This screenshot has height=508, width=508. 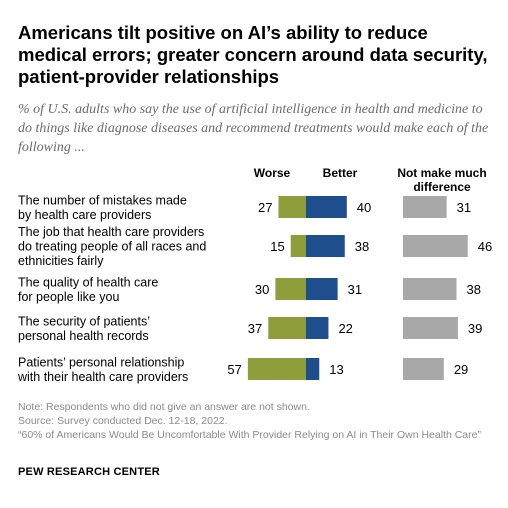 I want to click on value-label-worse: 30, so click(x=262, y=289).